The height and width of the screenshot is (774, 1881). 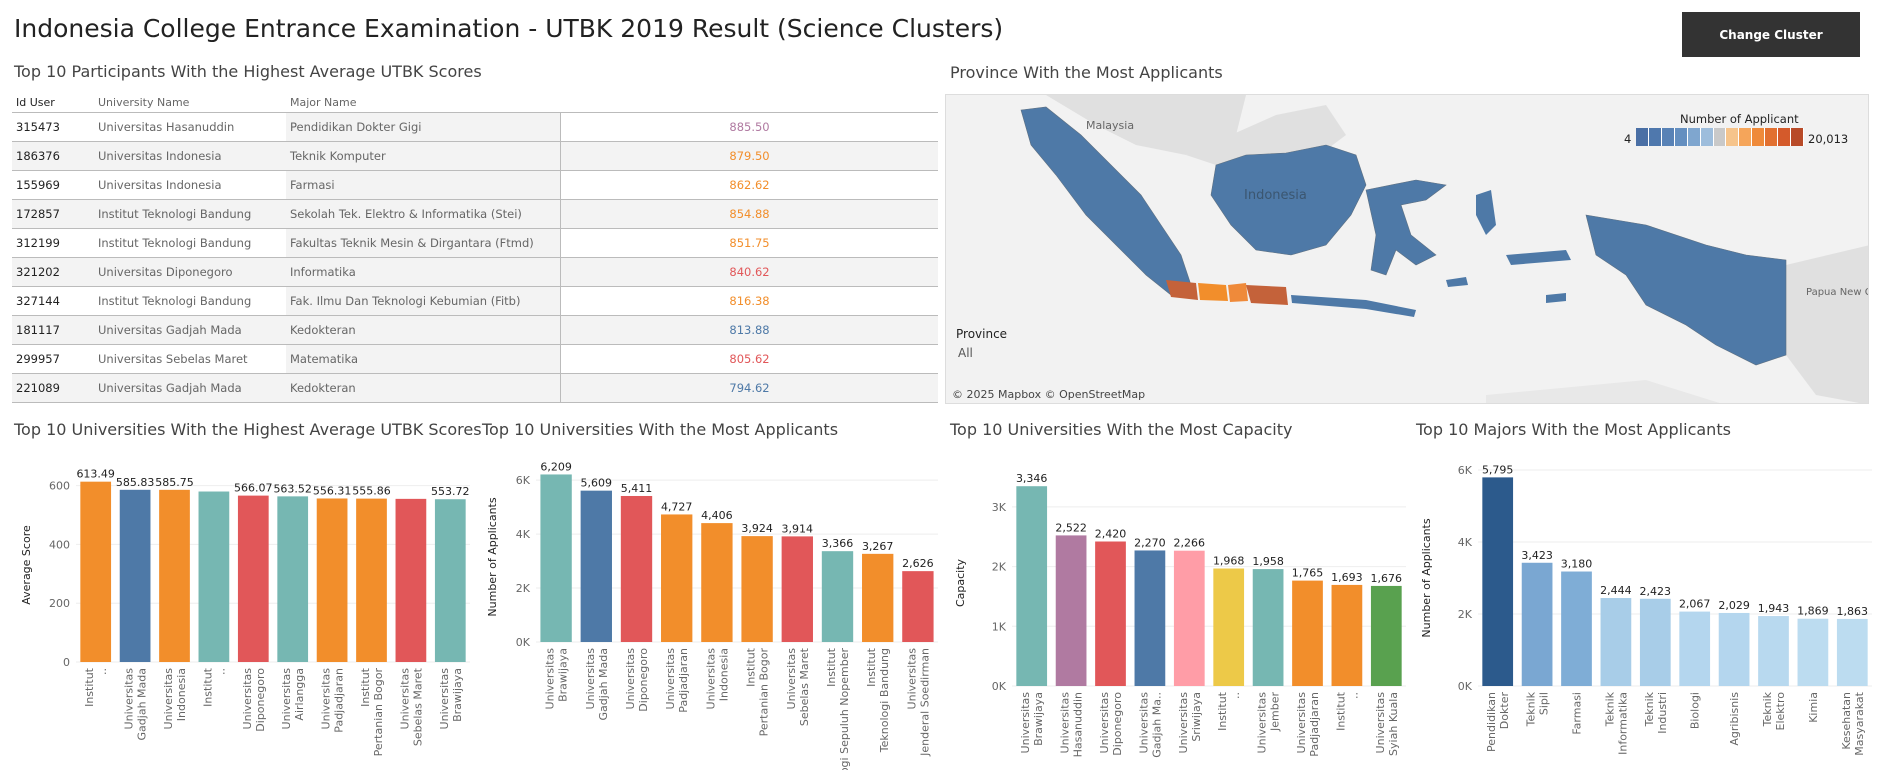 What do you see at coordinates (637, 488) in the screenshot?
I see `data-label: 5,411` at bounding box center [637, 488].